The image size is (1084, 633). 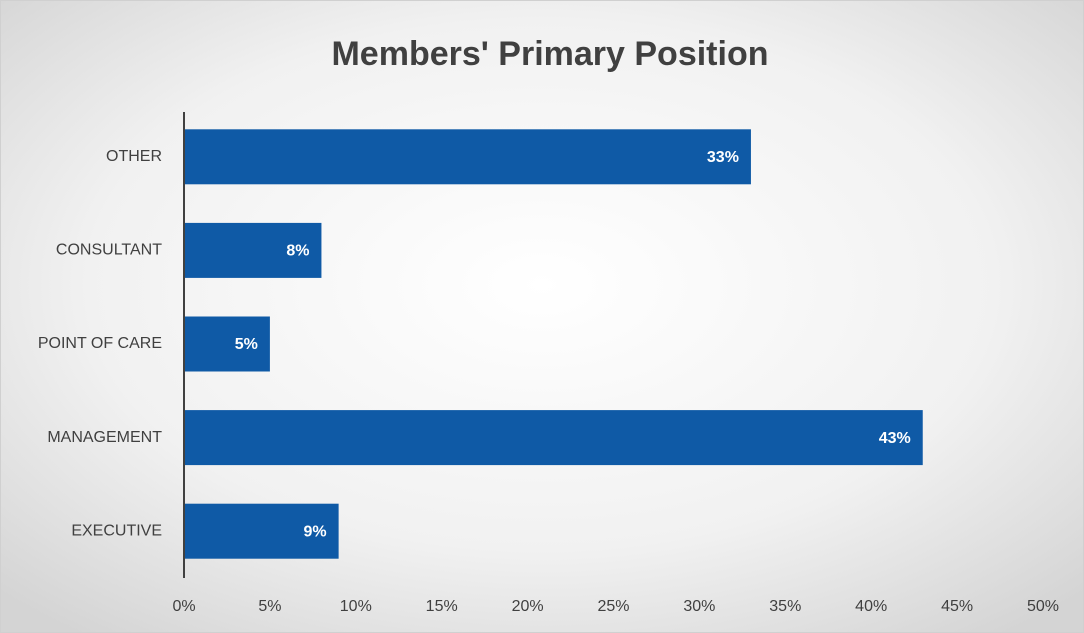 What do you see at coordinates (549, 54) in the screenshot?
I see `chart-title: Members' Primary Position` at bounding box center [549, 54].